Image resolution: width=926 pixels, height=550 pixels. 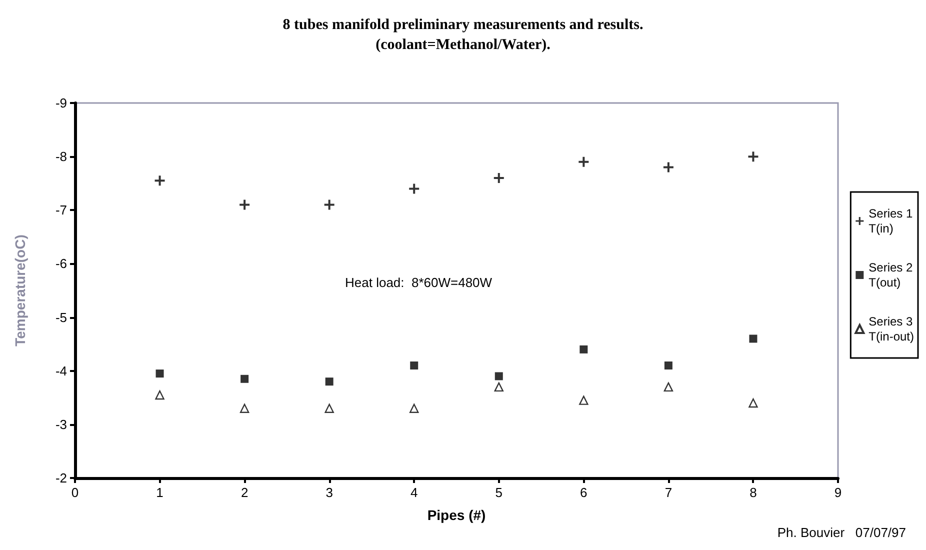 What do you see at coordinates (61, 478) in the screenshot?
I see `y-tick-label: -2` at bounding box center [61, 478].